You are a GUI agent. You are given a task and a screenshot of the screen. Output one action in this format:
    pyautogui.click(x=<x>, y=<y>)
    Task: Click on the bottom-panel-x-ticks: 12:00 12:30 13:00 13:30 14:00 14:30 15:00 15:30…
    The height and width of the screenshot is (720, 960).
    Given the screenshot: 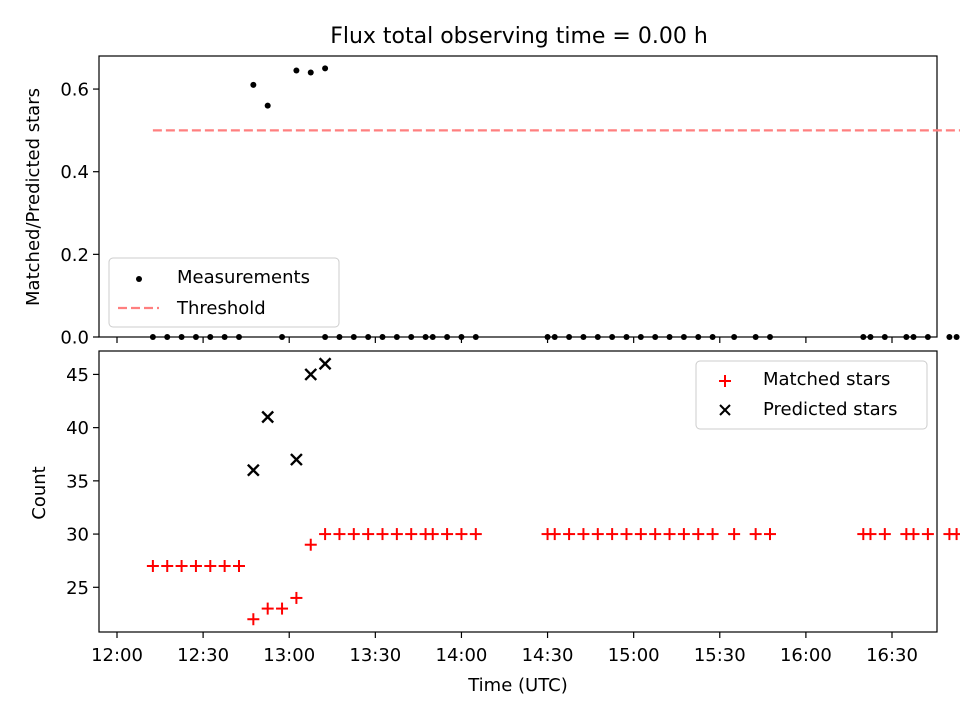 What is the action you would take?
    pyautogui.click(x=504, y=649)
    